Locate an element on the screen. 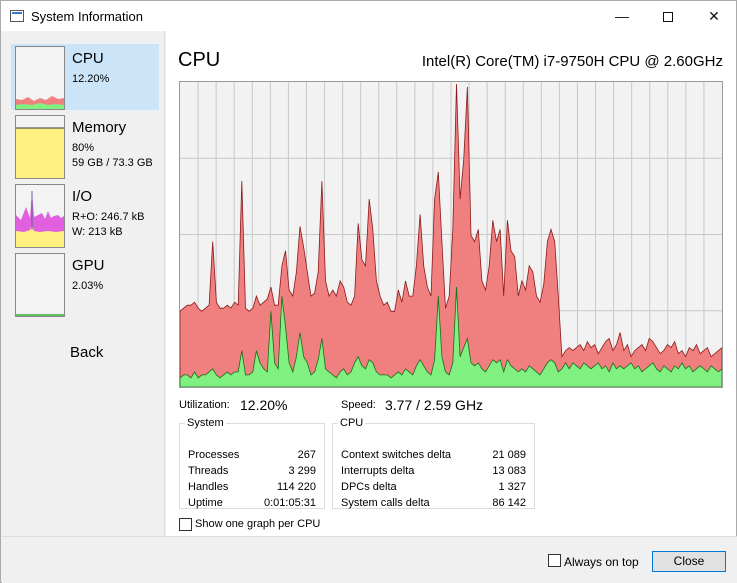 Image resolution: width=737 pixels, height=583 pixels. dpcs-value: 1 327 is located at coordinates (512, 487).